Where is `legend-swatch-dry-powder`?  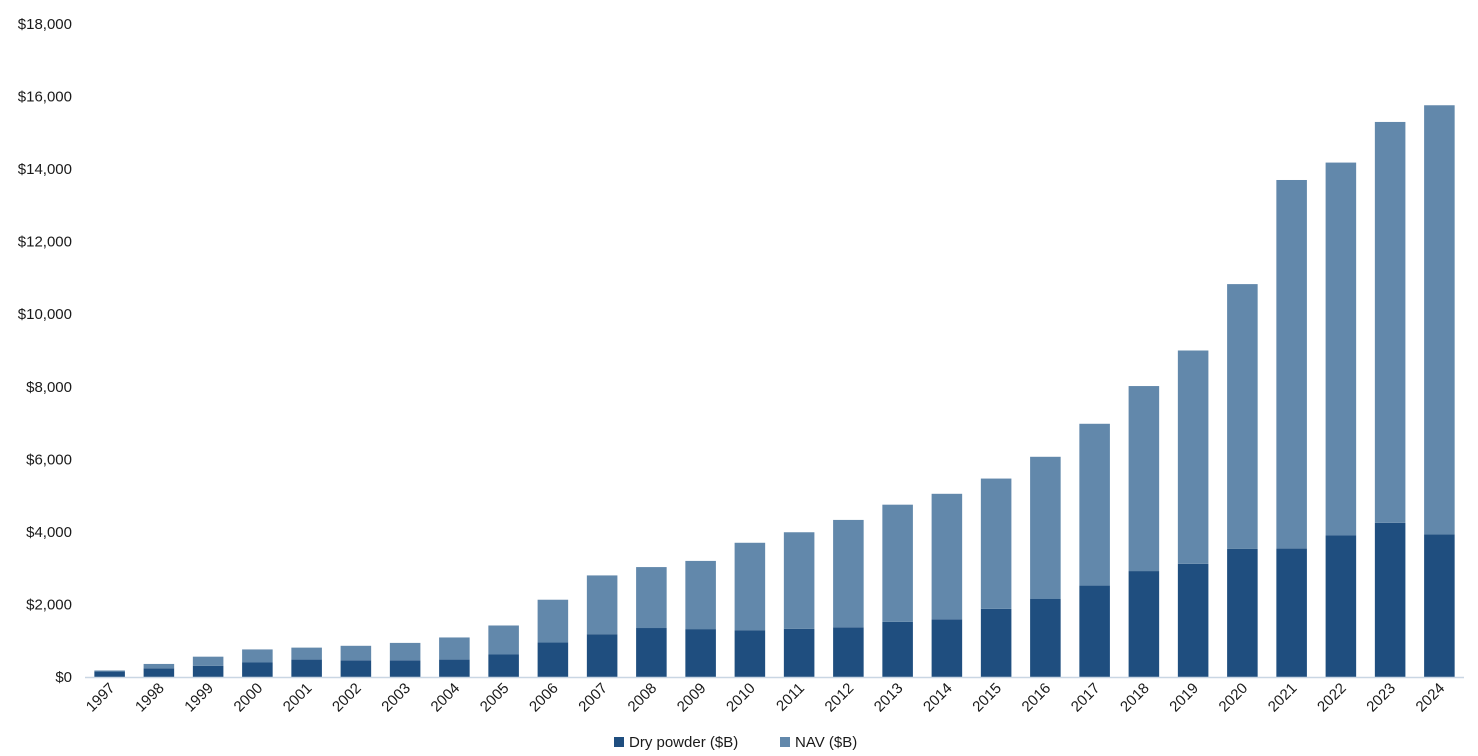
legend-swatch-dry-powder is located at coordinates (619, 742).